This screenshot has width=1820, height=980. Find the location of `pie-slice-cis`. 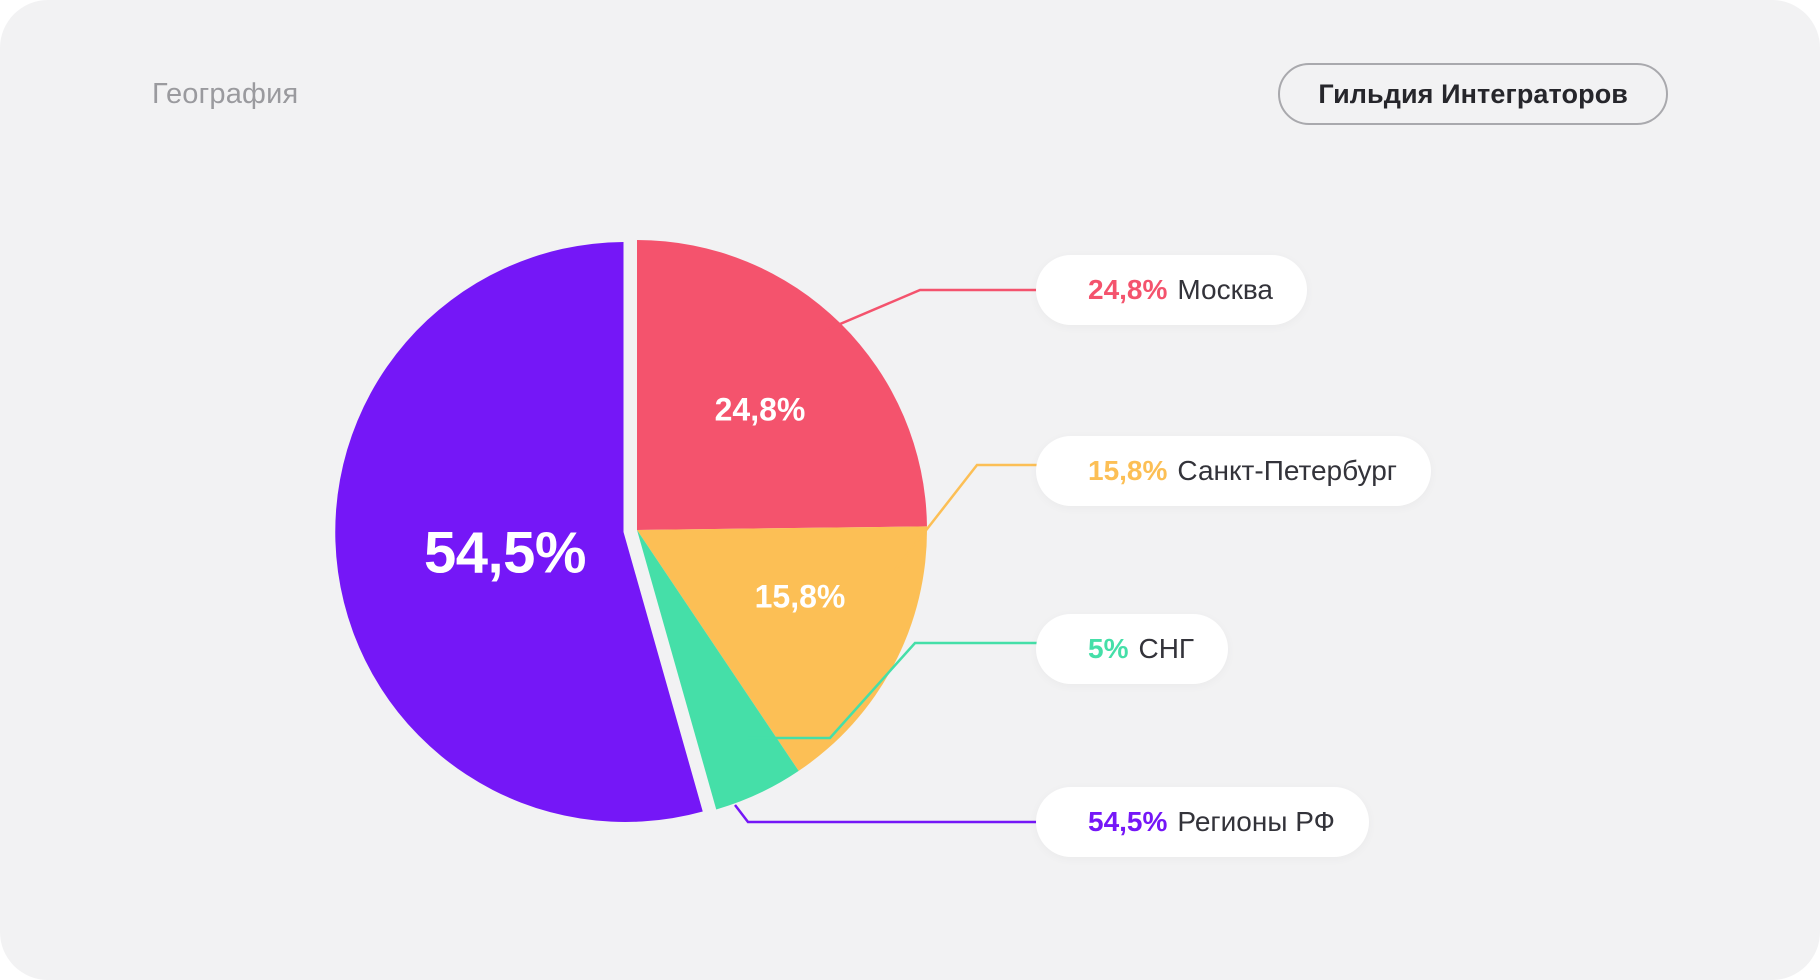

pie-slice-cis is located at coordinates (718, 670).